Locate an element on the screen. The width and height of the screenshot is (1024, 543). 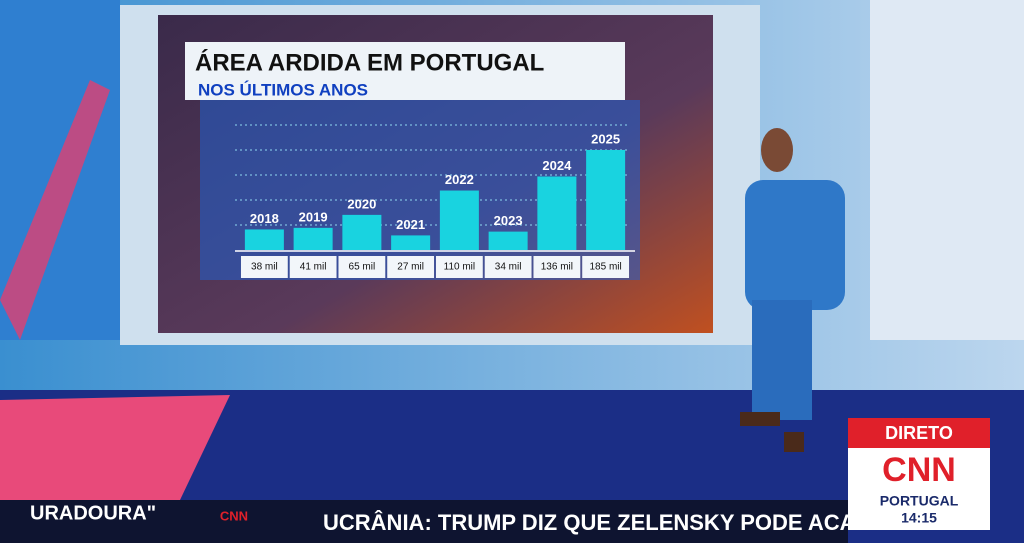
category-label: 2020 is located at coordinates (361, 203).